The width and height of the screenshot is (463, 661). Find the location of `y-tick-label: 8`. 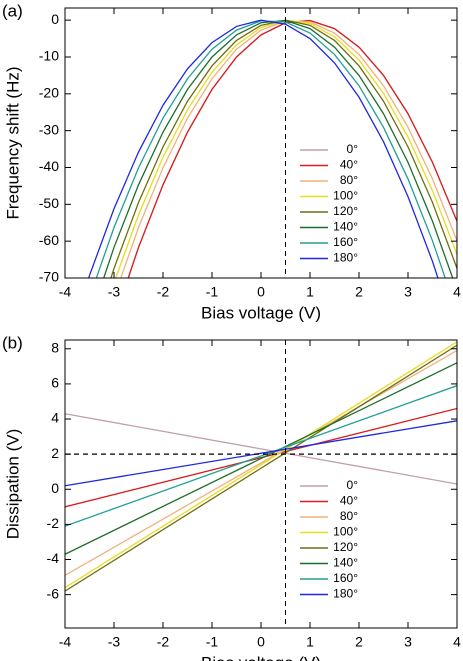

y-tick-label: 8 is located at coordinates (55, 347).